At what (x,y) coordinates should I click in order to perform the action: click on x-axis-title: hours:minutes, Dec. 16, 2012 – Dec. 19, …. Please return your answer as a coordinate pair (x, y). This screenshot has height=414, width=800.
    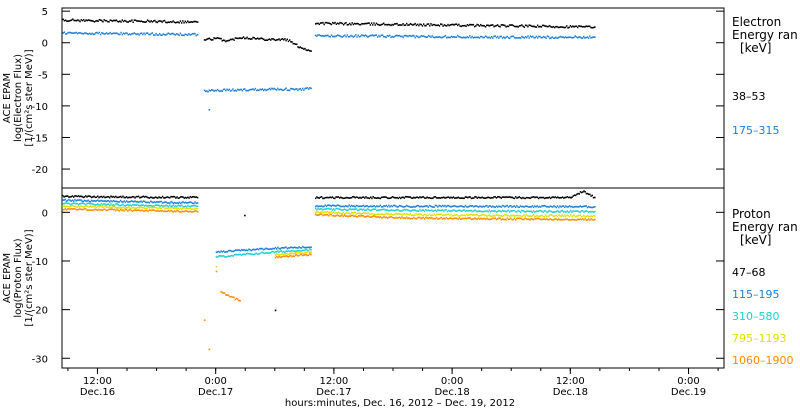
    Looking at the image, I should click on (400, 403).